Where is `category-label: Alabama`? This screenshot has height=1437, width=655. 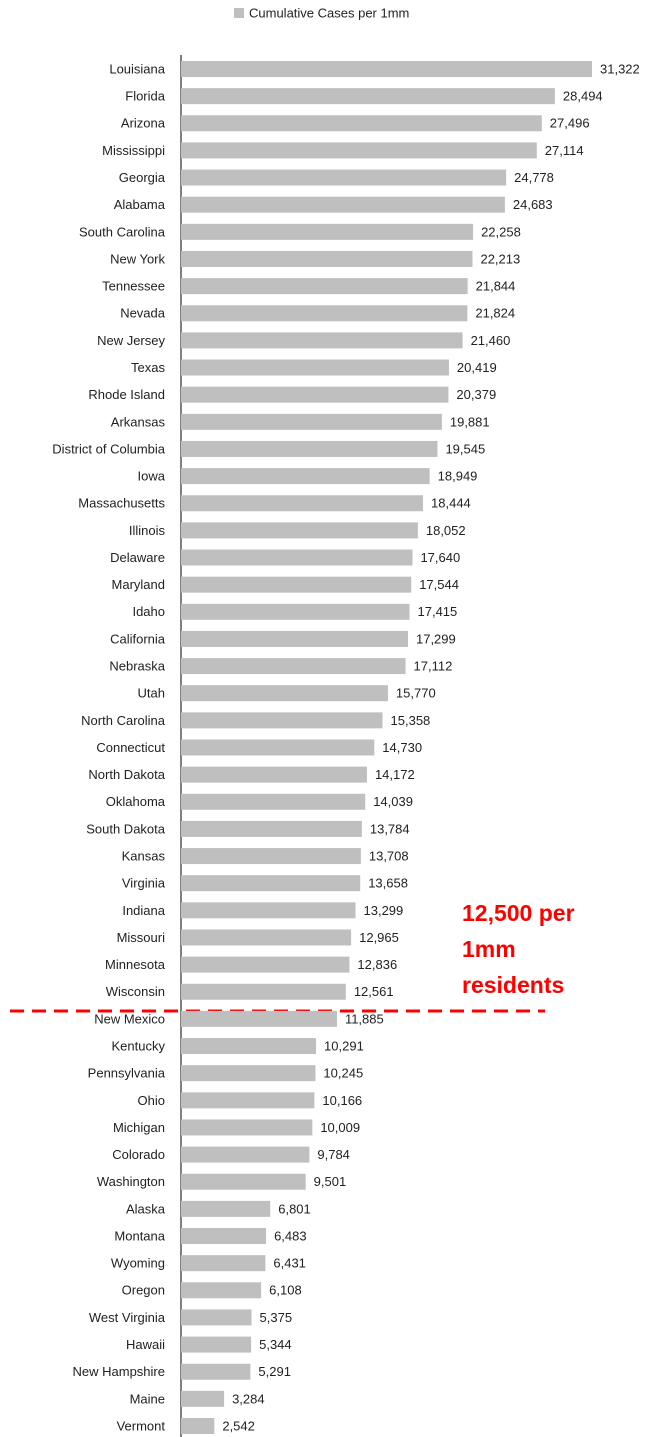 category-label: Alabama is located at coordinates (140, 204).